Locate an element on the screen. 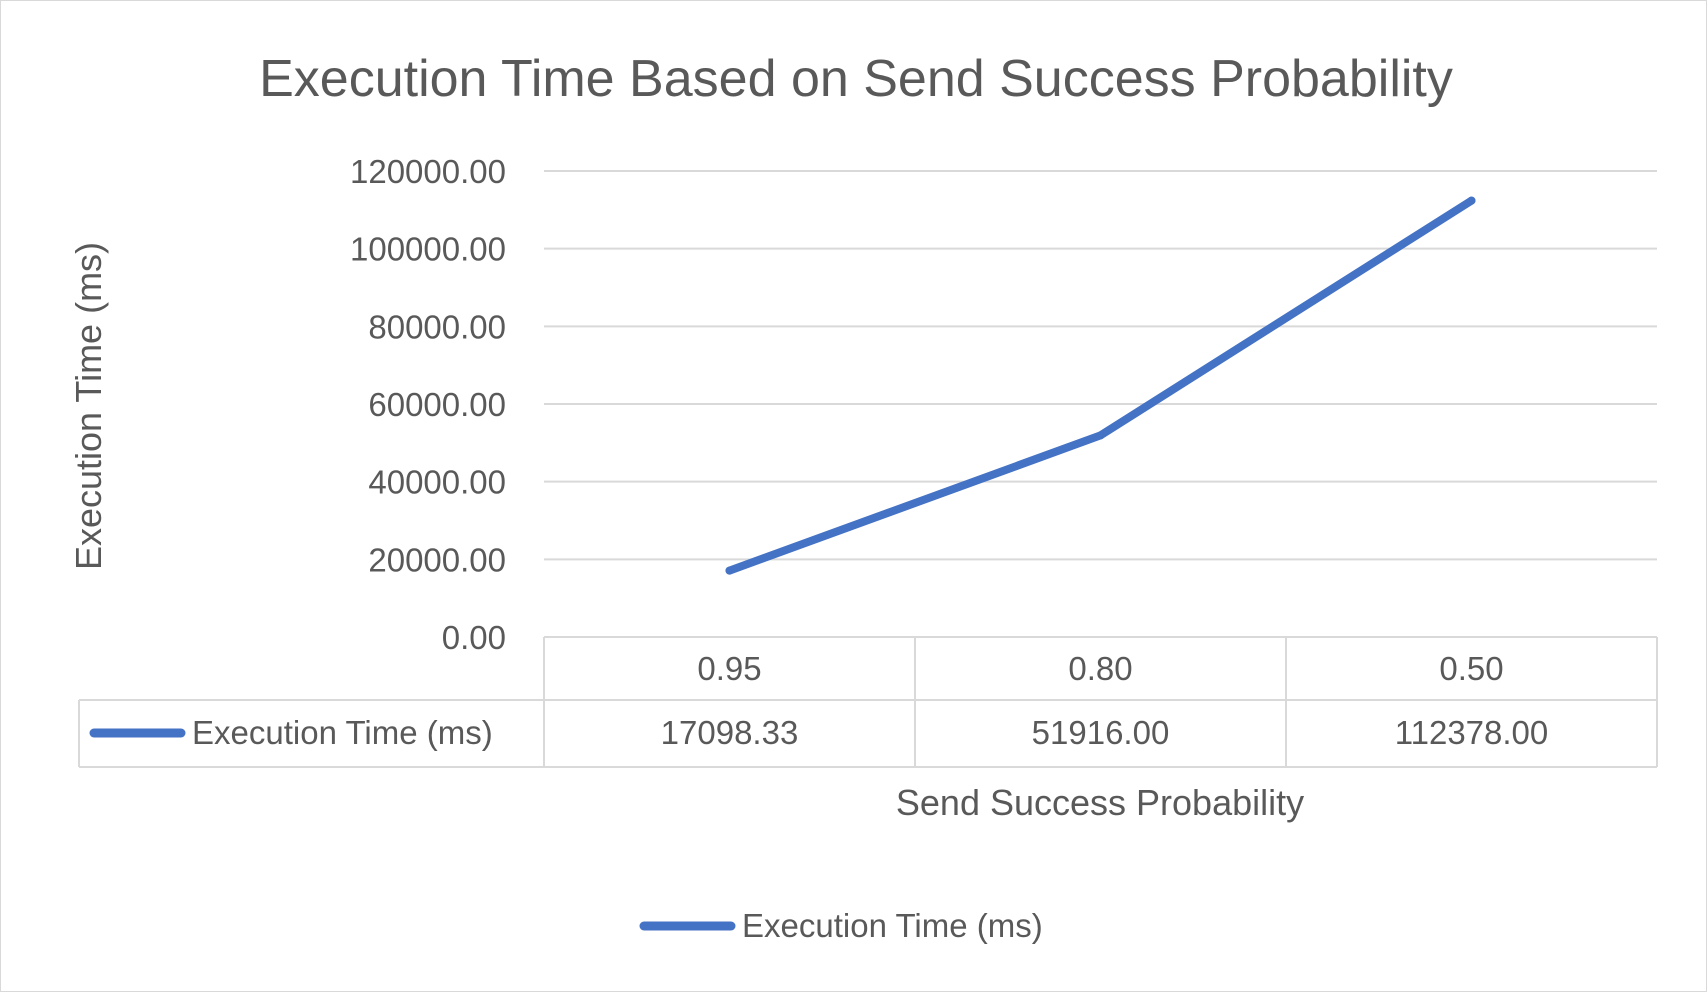 The height and width of the screenshot is (992, 1707). x-tick-label: 0.95 is located at coordinates (729, 668).